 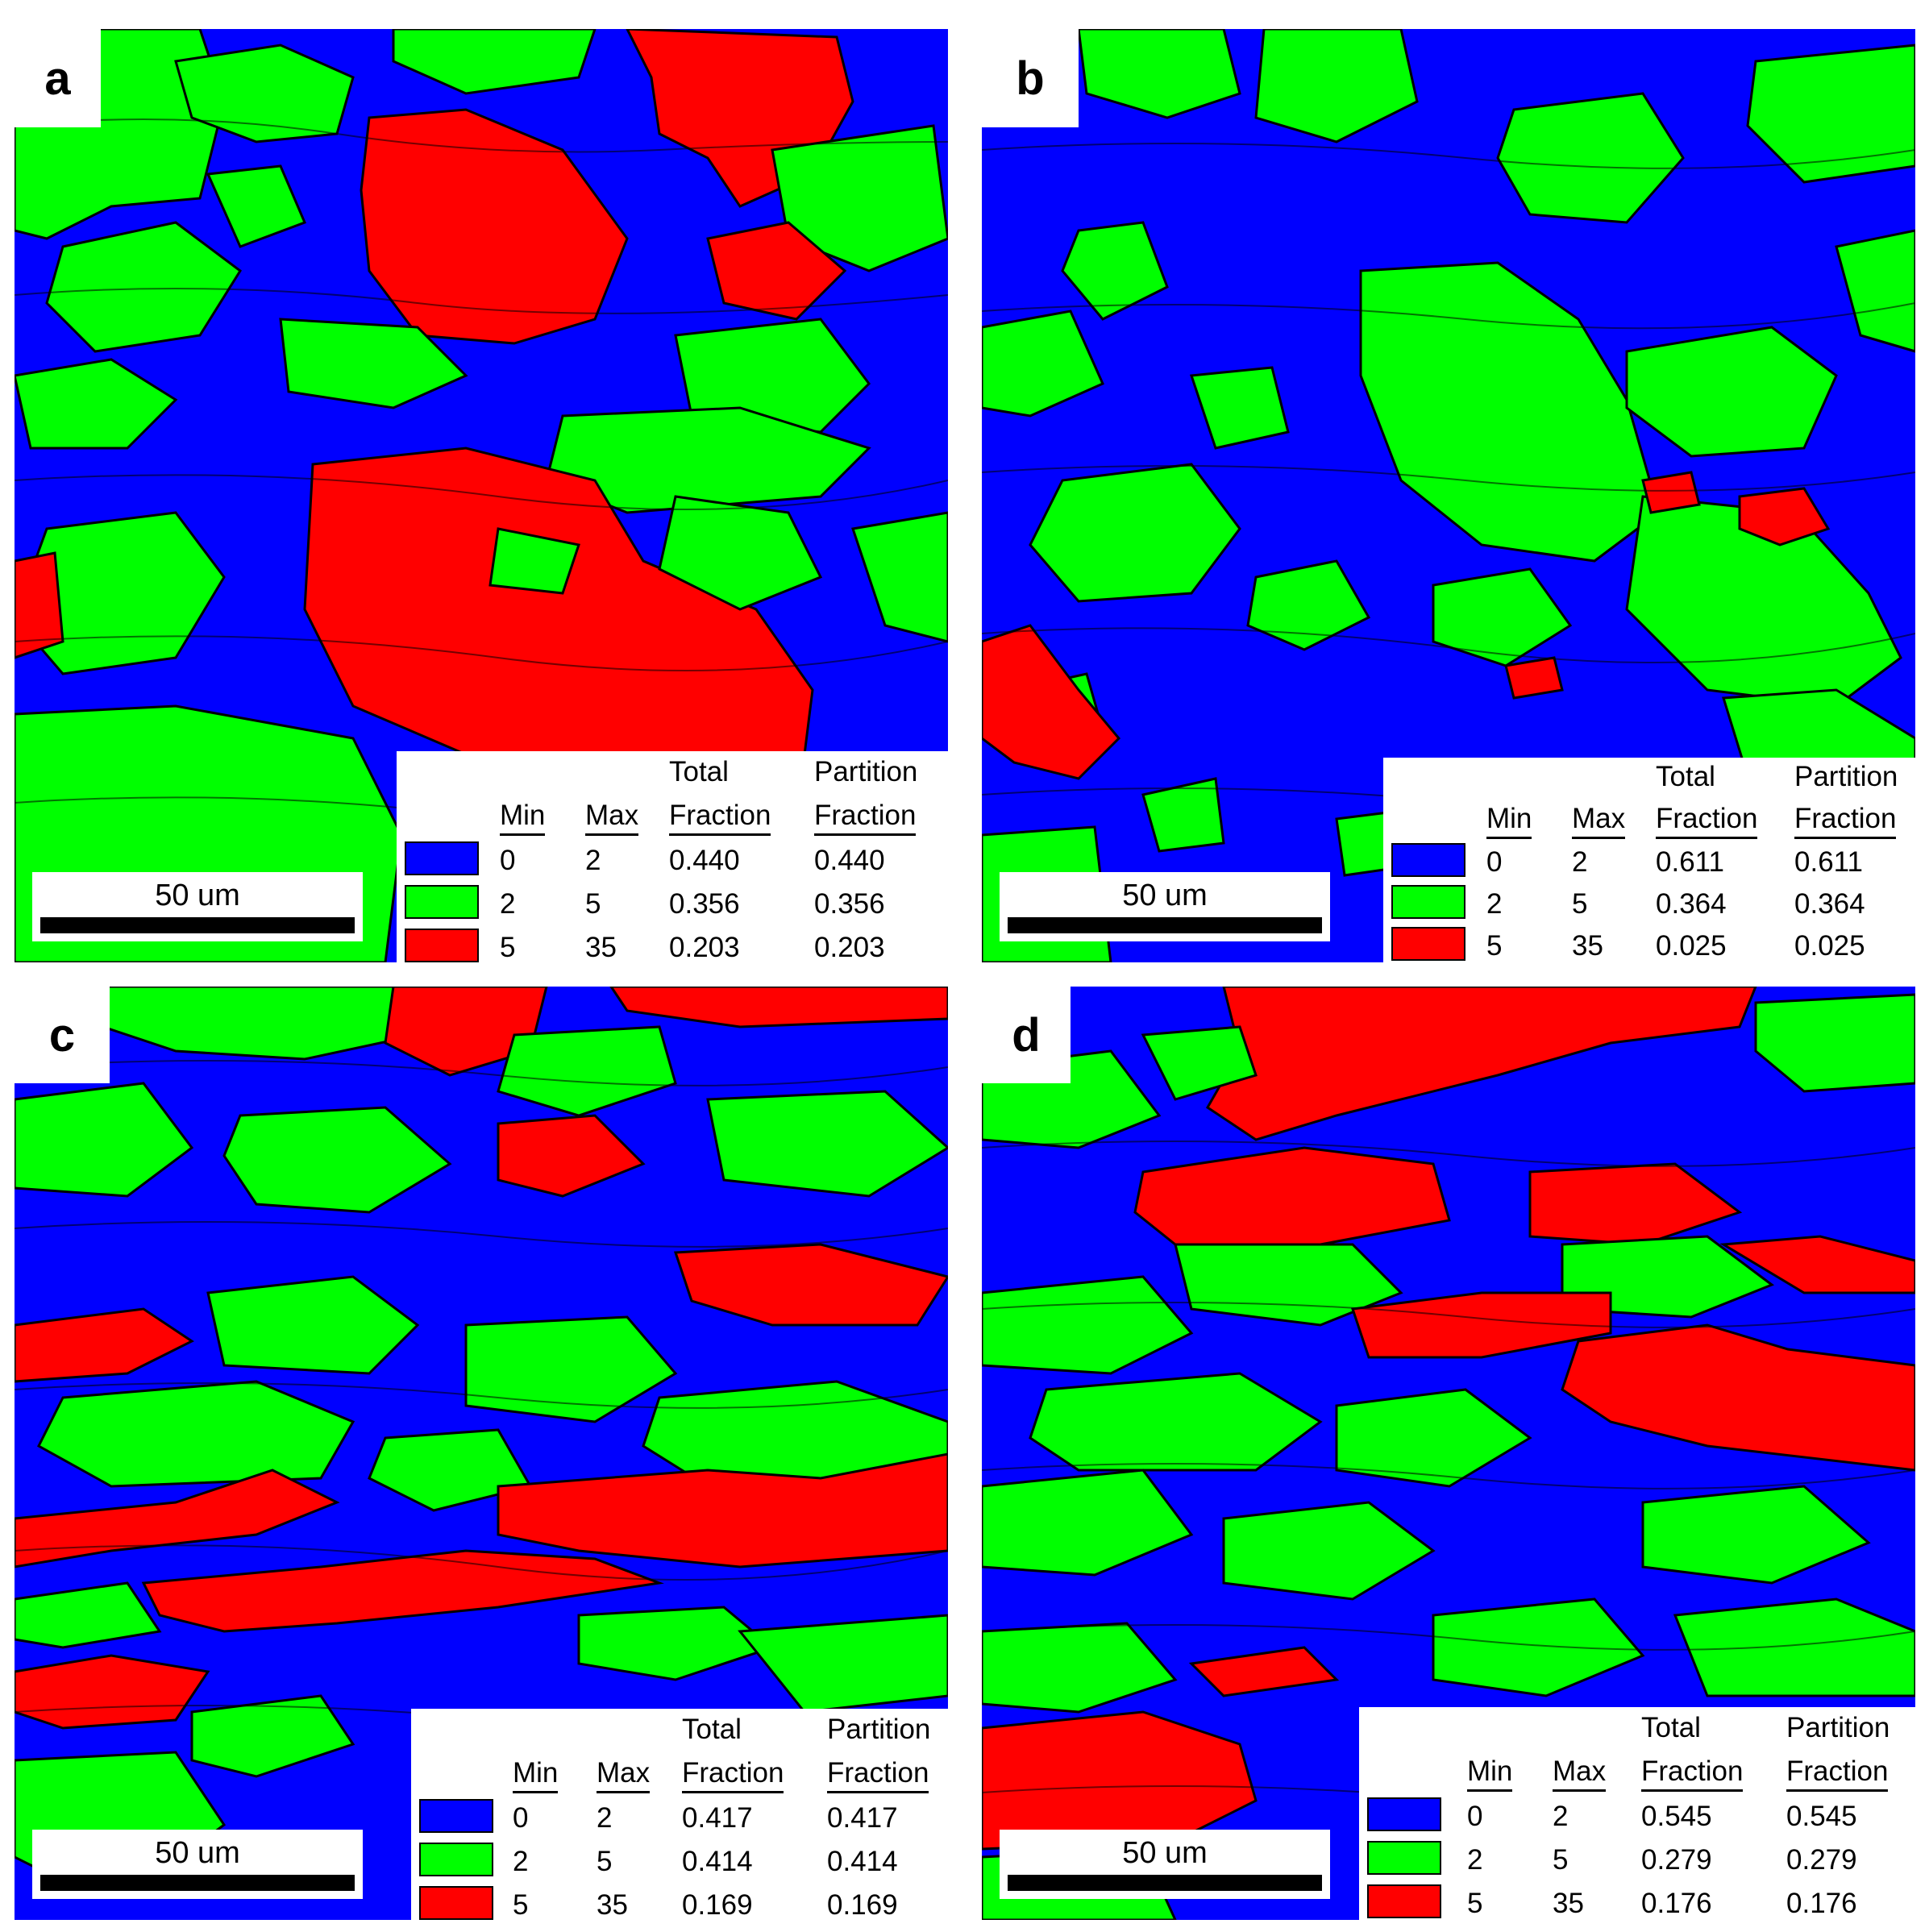 What do you see at coordinates (705, 947) in the screenshot?
I see `legend-total: 0.203` at bounding box center [705, 947].